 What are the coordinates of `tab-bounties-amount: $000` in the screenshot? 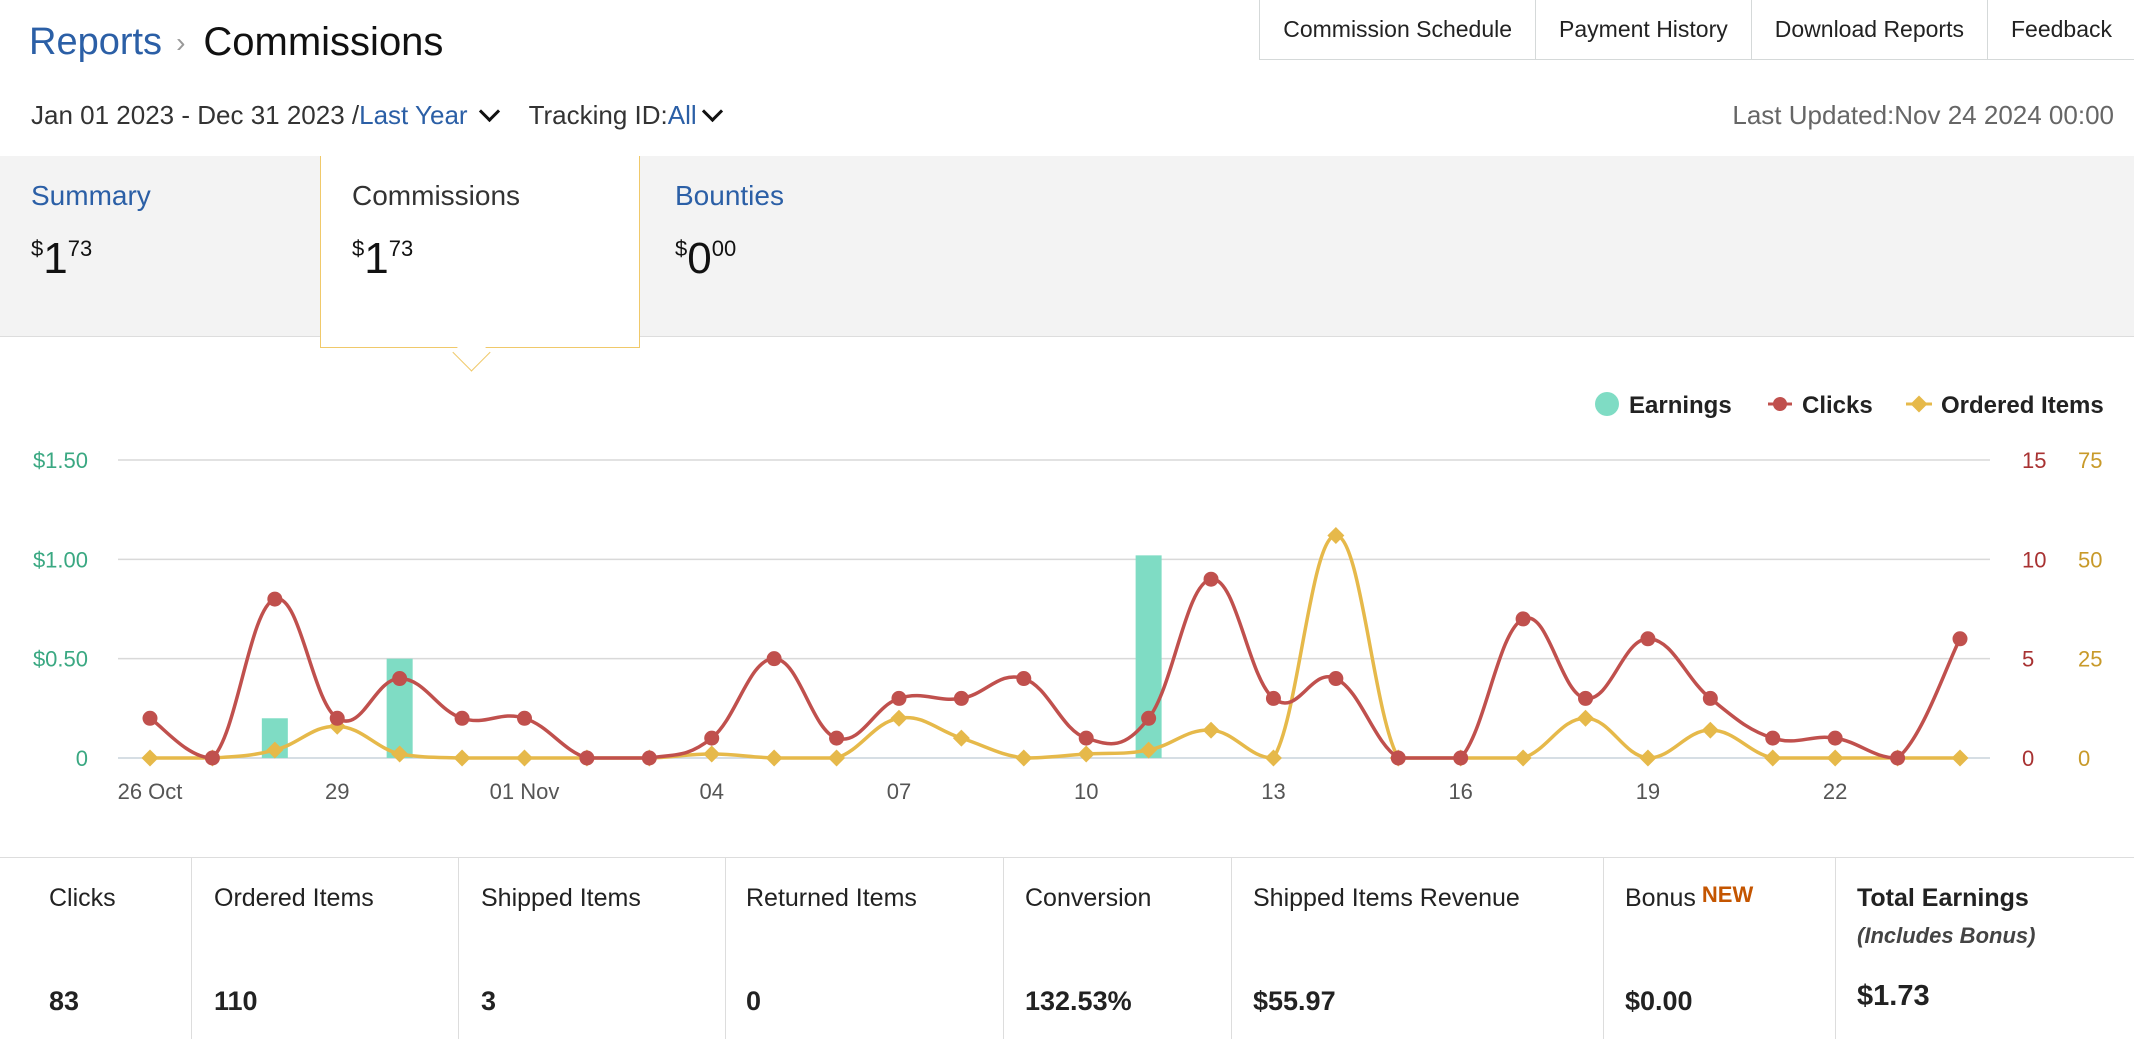 It's located at (706, 258).